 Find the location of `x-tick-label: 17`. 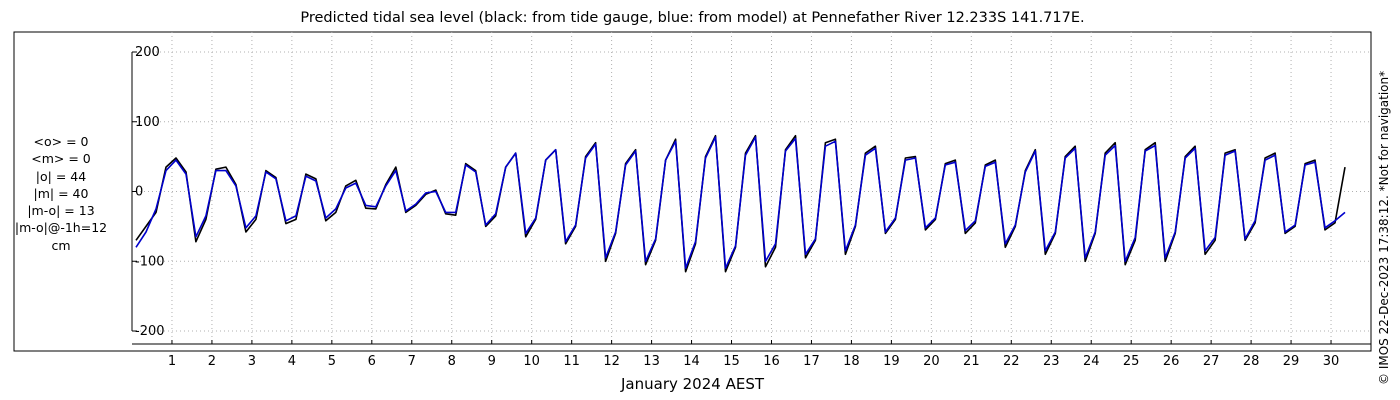

x-tick-label: 17 is located at coordinates (811, 361).